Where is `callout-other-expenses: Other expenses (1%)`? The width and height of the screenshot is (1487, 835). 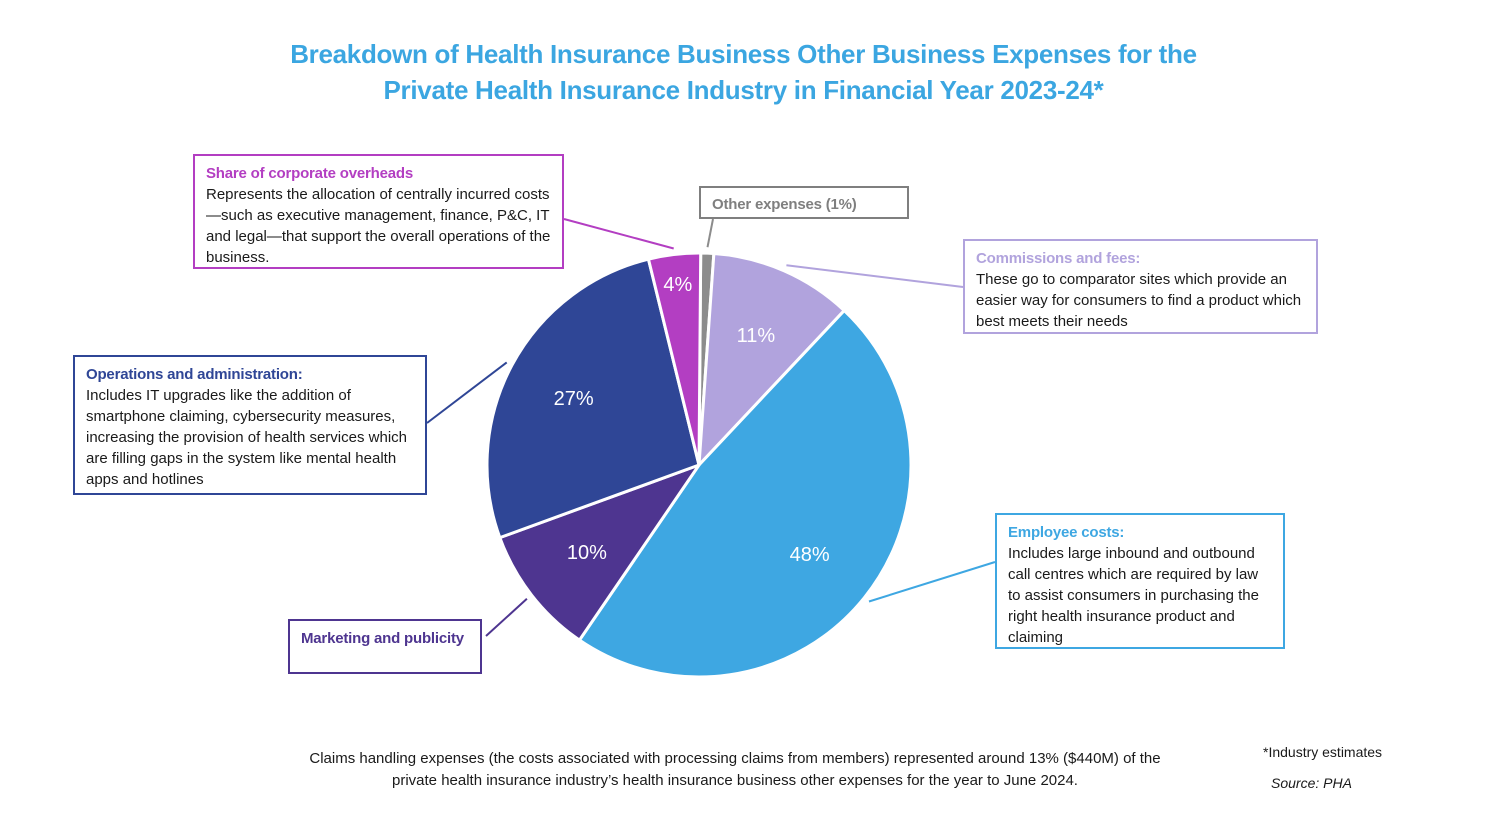 callout-other-expenses: Other expenses (1%) is located at coordinates (804, 202).